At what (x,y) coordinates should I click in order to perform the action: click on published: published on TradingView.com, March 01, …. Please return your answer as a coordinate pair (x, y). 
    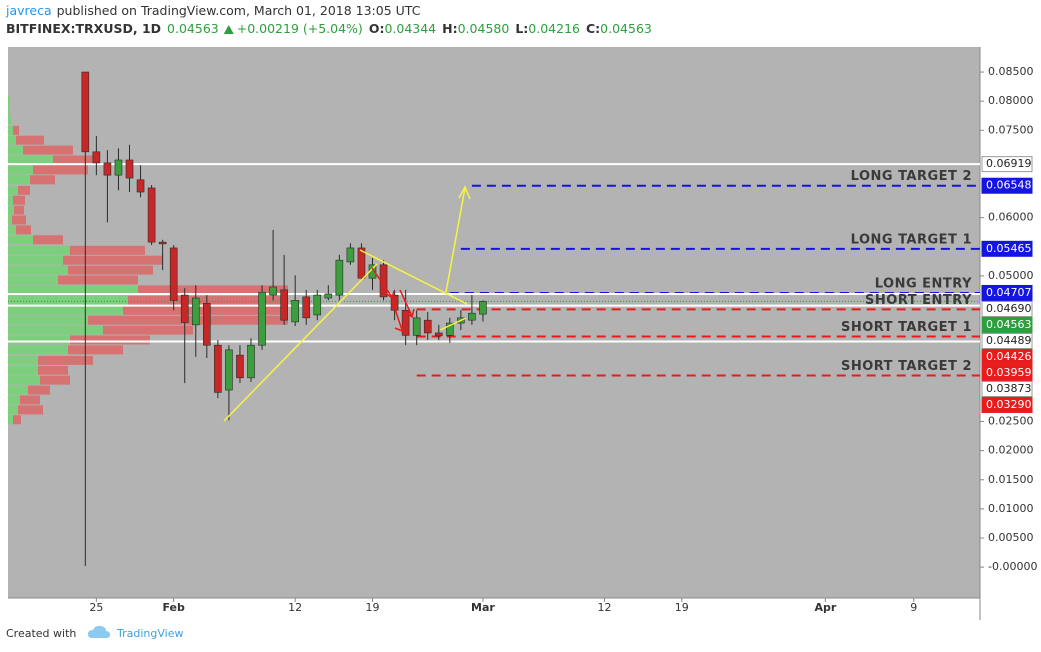
    Looking at the image, I should click on (239, 10).